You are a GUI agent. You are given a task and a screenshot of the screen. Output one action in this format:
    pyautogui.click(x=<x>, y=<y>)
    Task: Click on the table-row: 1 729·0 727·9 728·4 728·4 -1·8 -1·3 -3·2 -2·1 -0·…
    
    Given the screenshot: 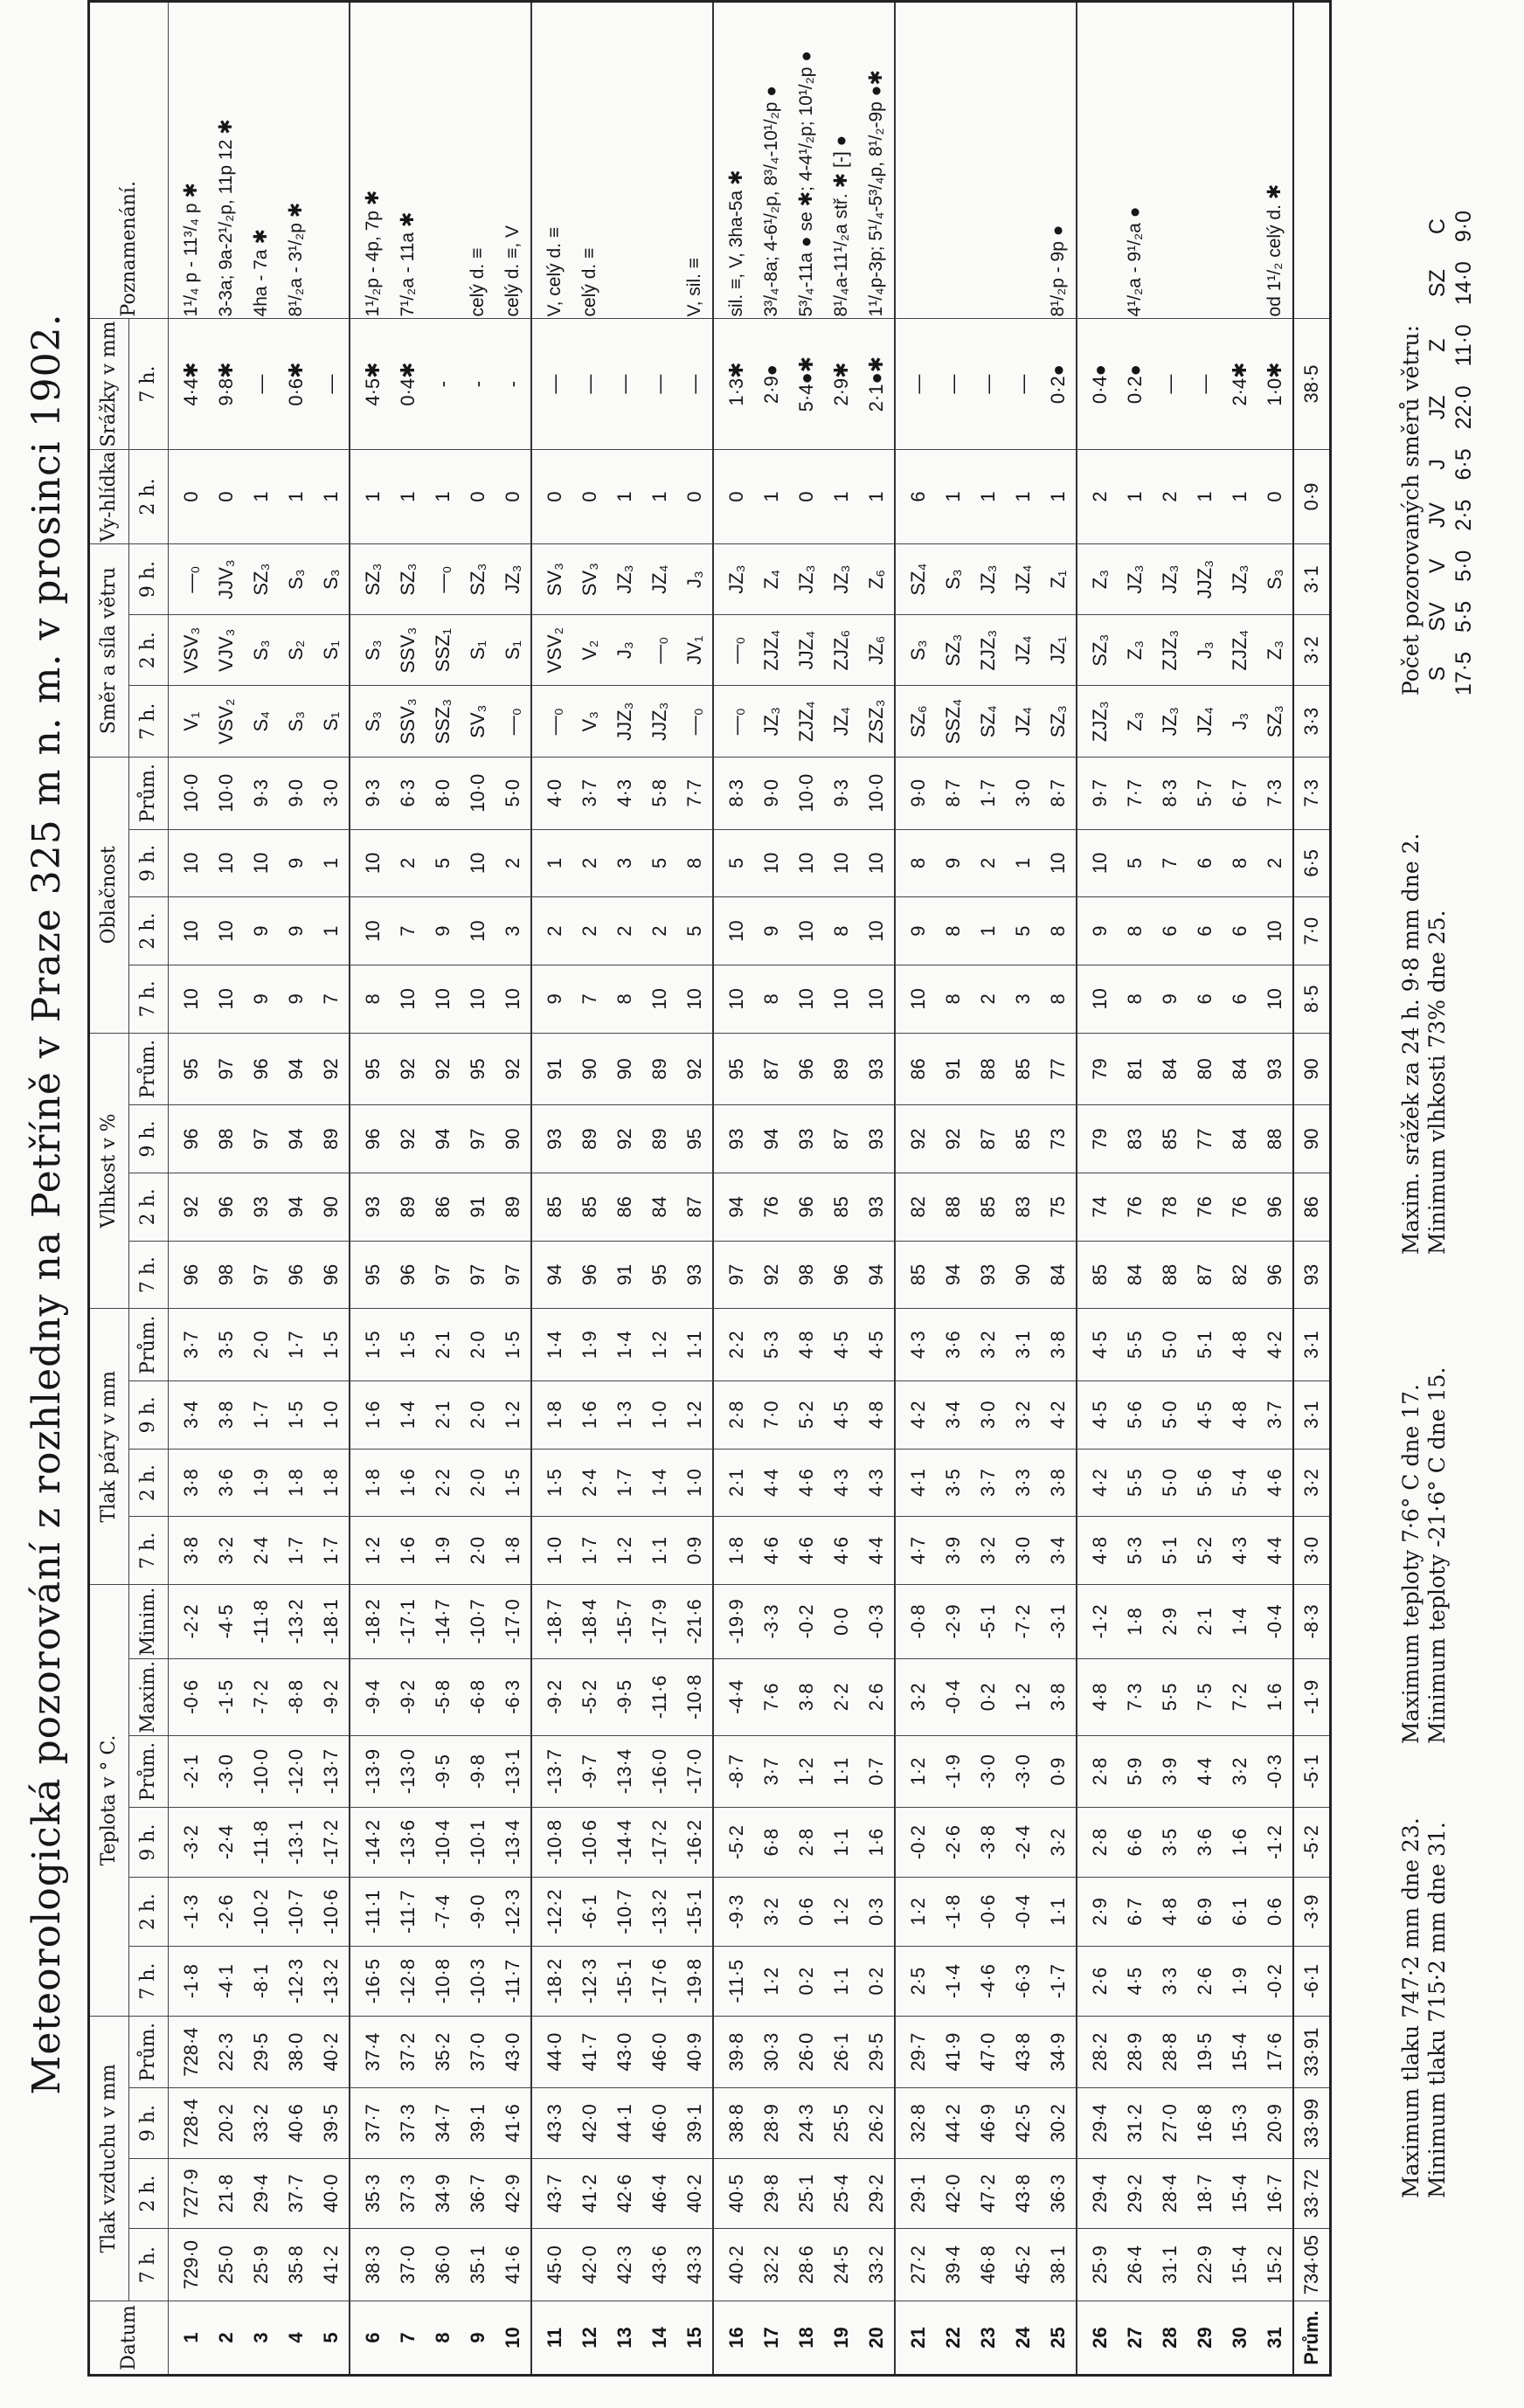 What is the action you would take?
    pyautogui.click(x=189, y=1188)
    